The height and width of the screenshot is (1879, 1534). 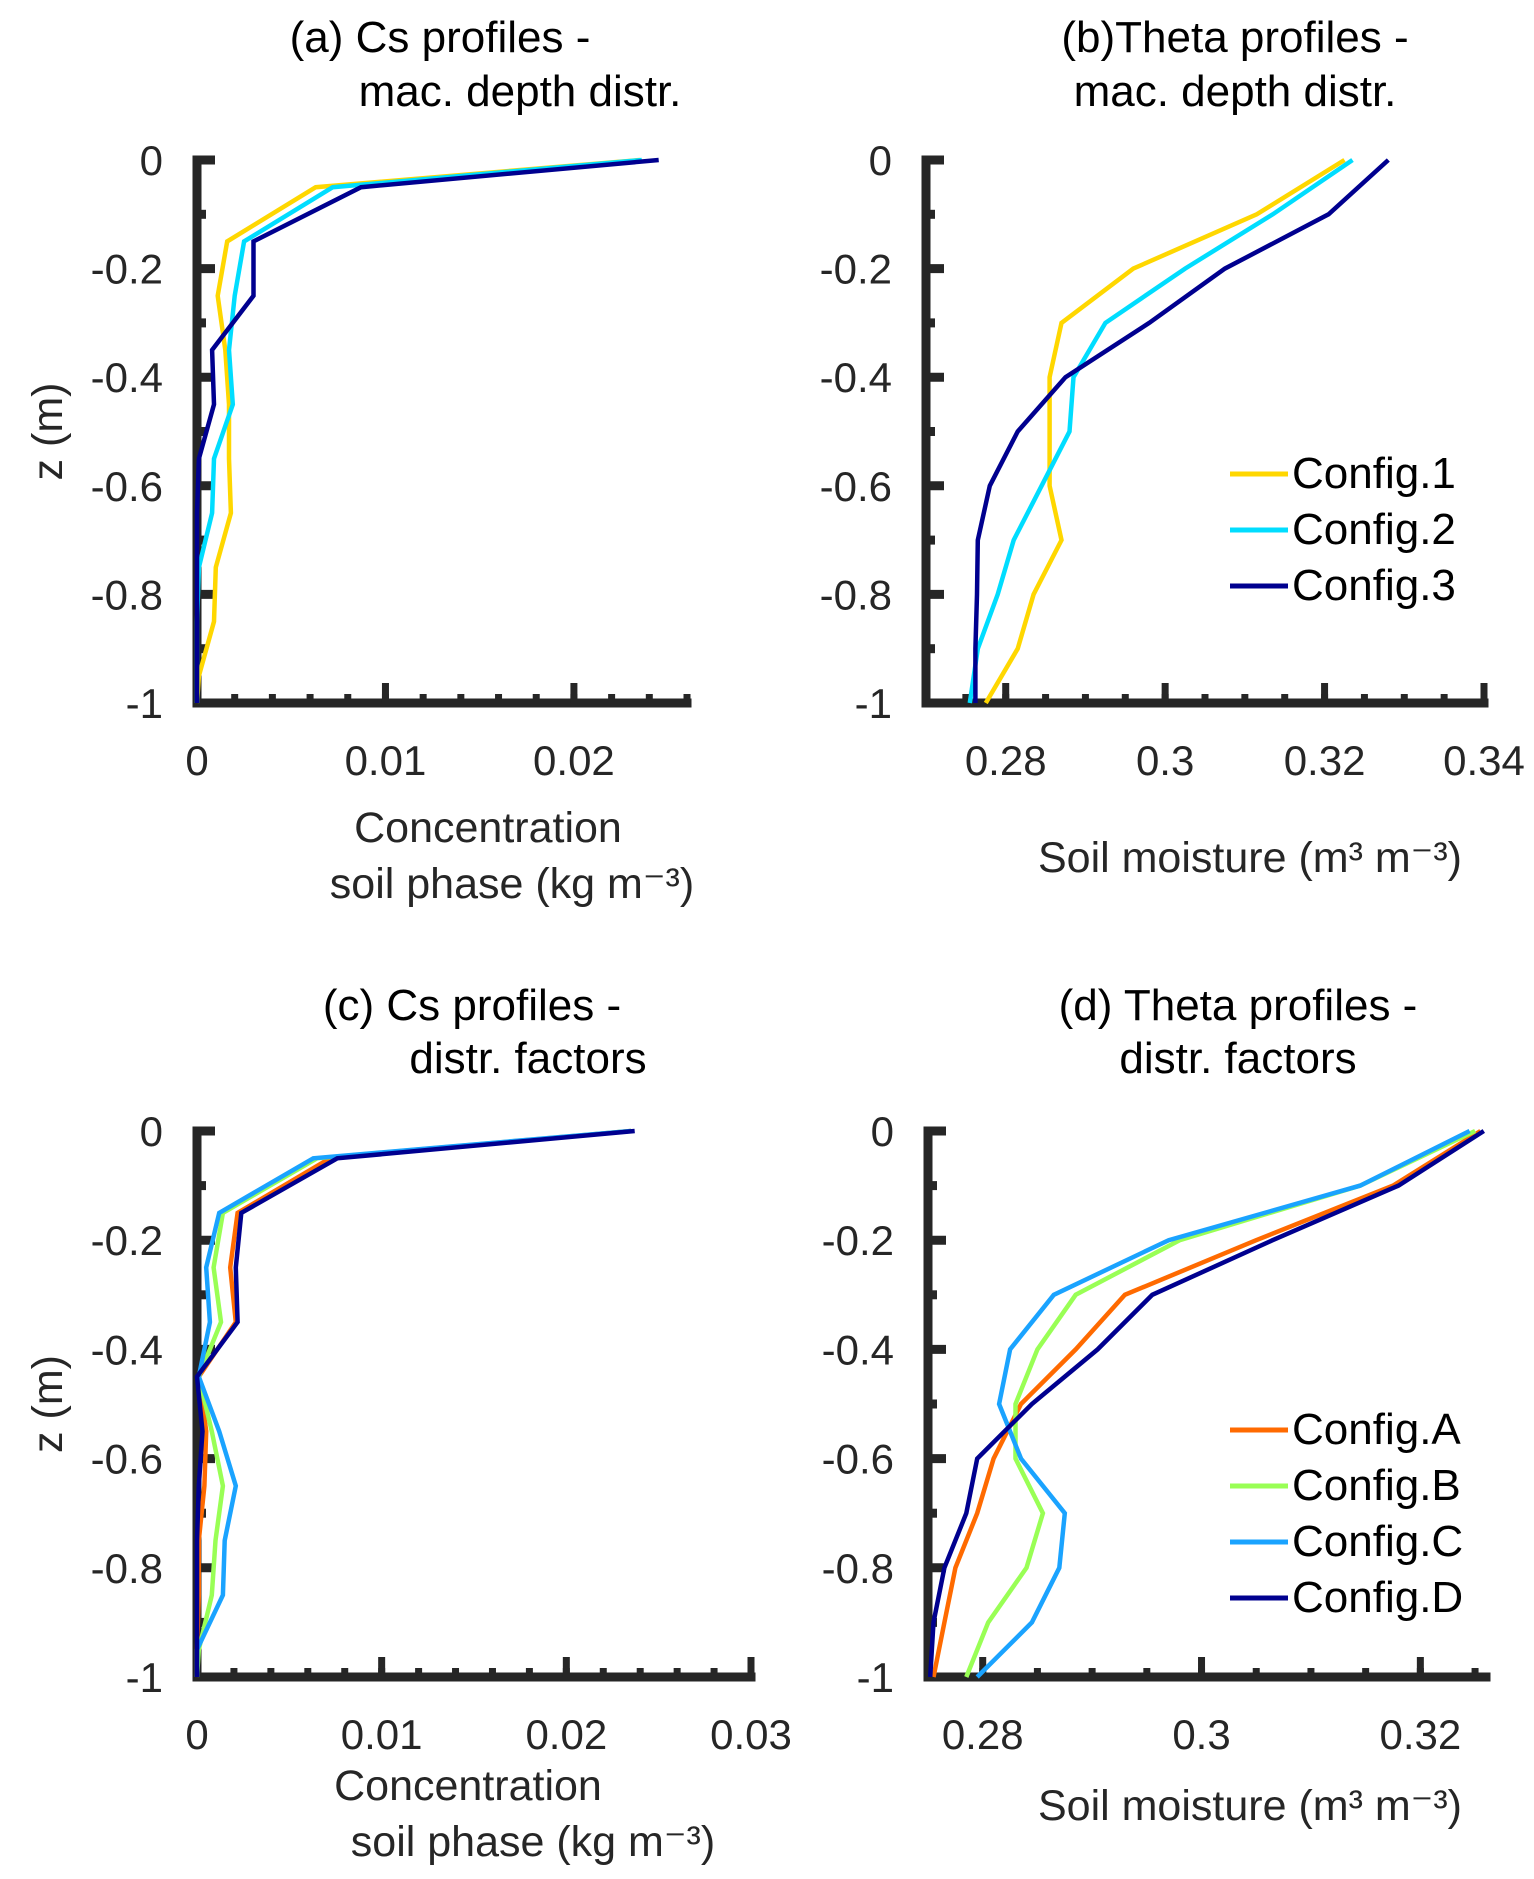 I want to click on legend-label: Config.3, so click(x=1374, y=585).